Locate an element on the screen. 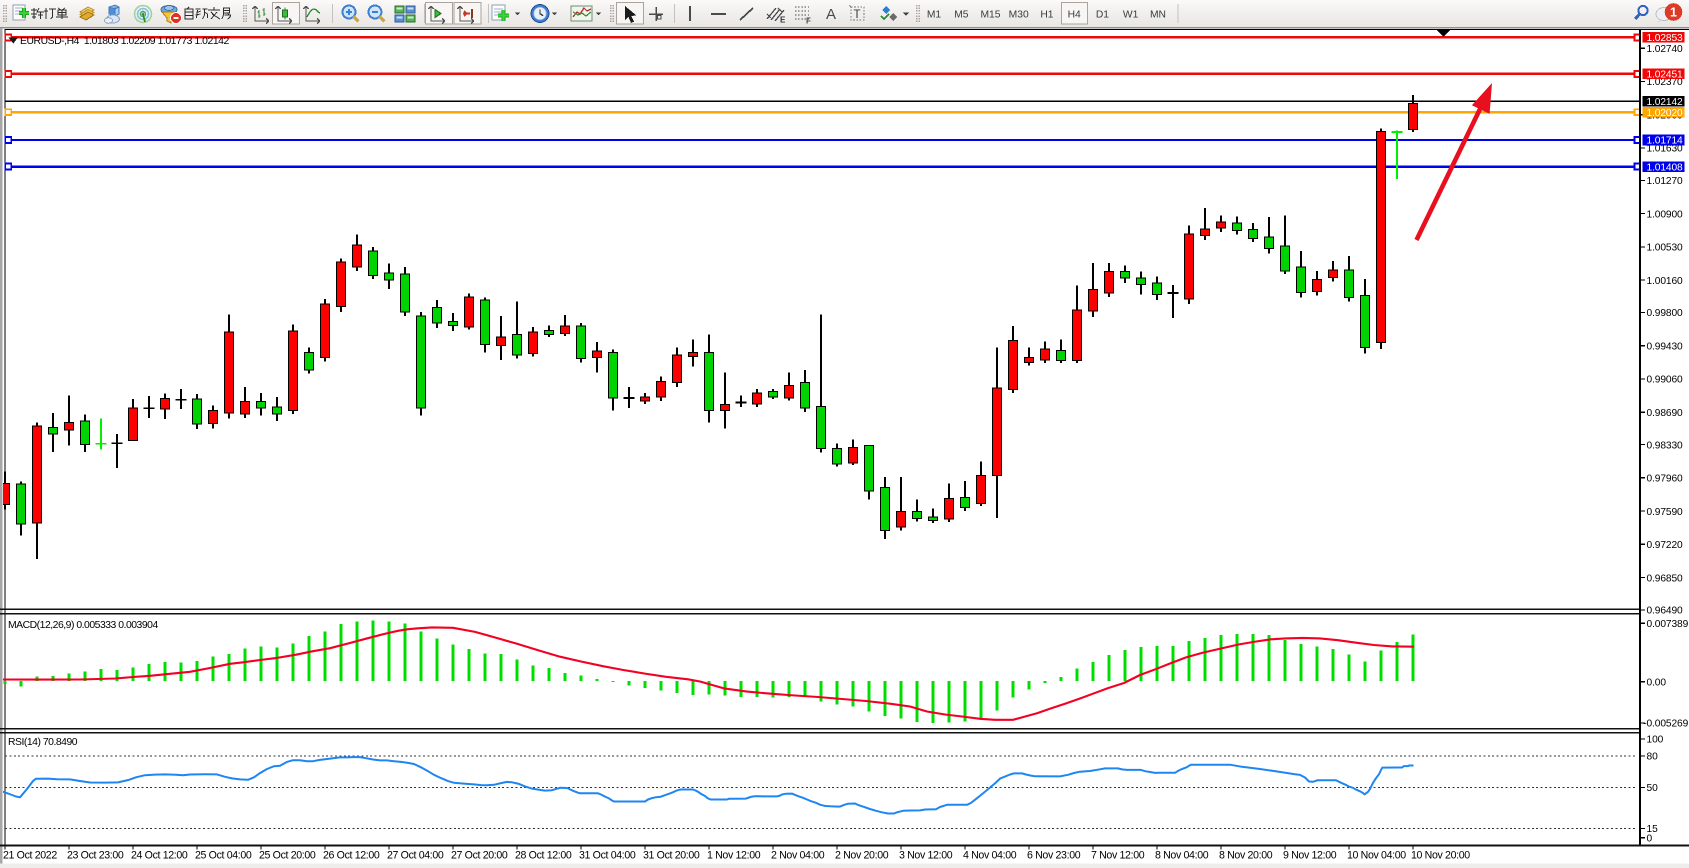  svg-text: 0.97590 is located at coordinates (1665, 512).